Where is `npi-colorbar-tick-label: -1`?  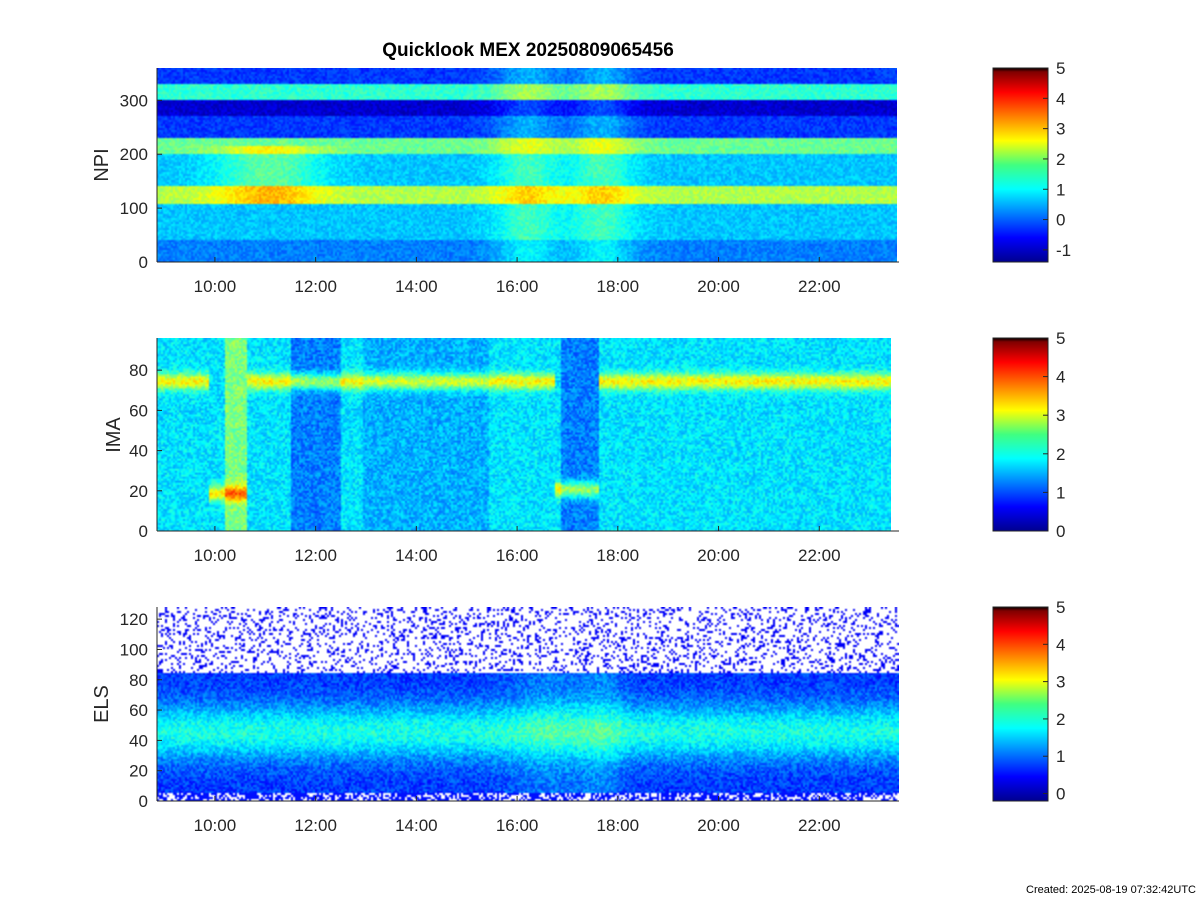
npi-colorbar-tick-label: -1 is located at coordinates (1063, 250).